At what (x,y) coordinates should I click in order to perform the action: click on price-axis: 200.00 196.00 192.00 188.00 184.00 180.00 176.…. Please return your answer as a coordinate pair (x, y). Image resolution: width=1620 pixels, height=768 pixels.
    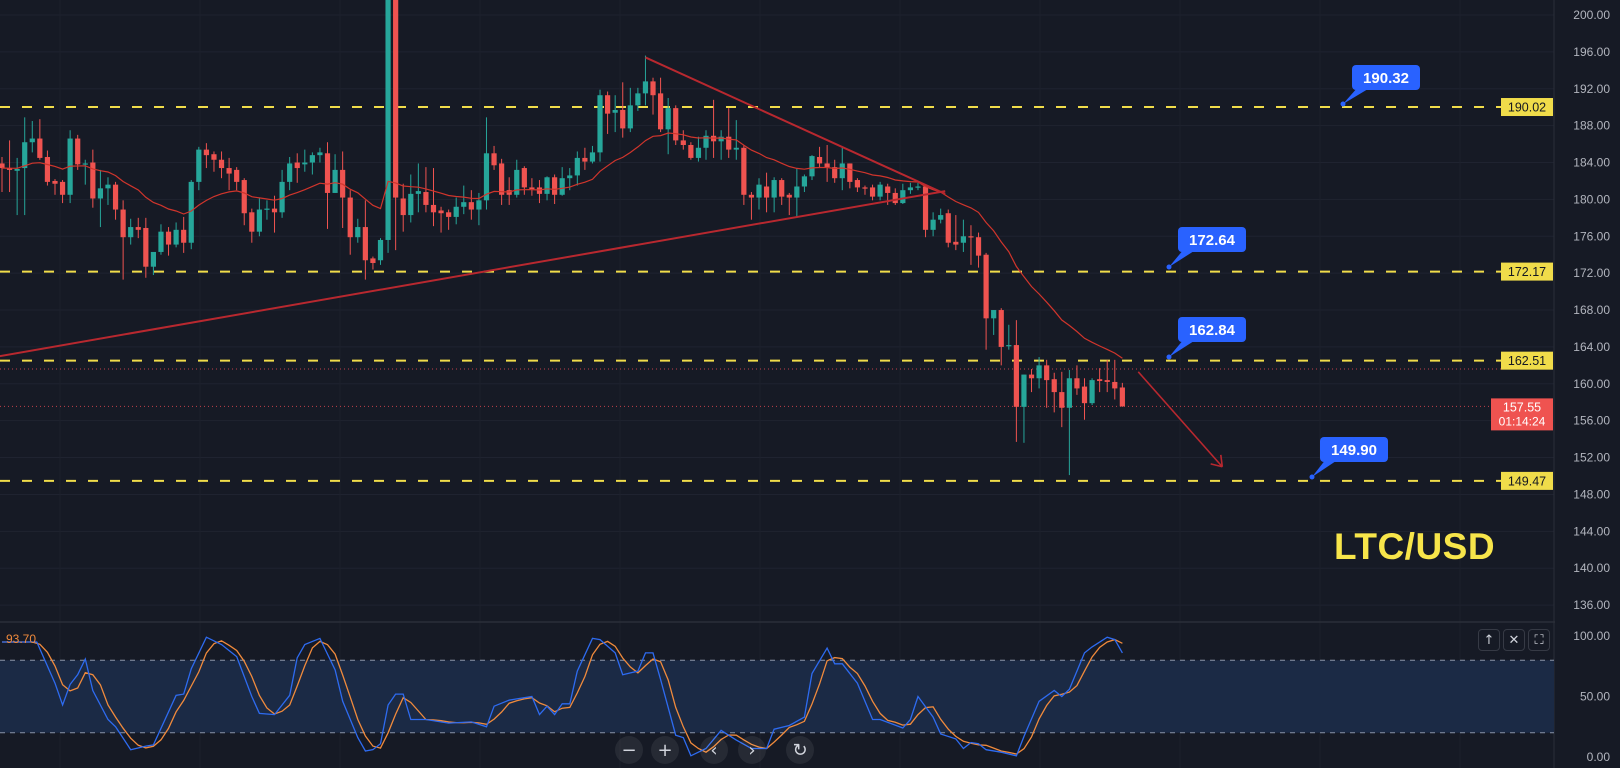
    Looking at the image, I should click on (1587, 384).